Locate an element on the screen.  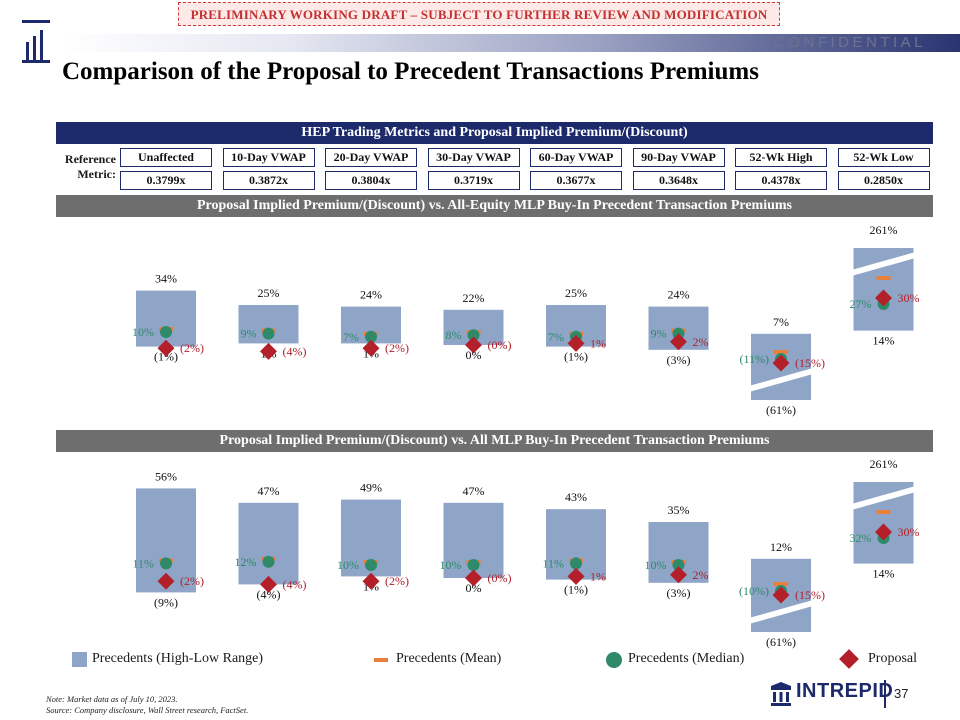
legend-median-label: Precedents (Median) is located at coordinates (686, 658).